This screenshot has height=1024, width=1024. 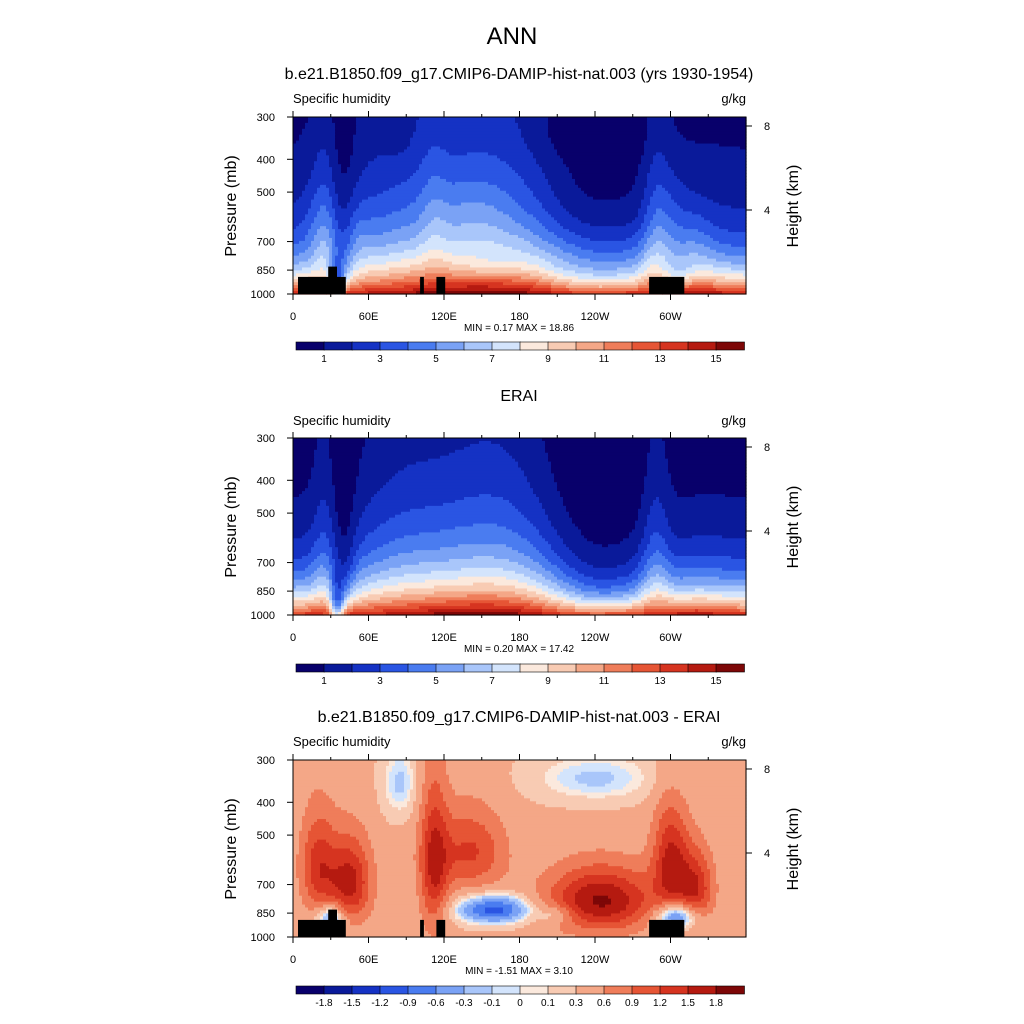 I want to click on y-tick-label: 850, so click(x=266, y=914).